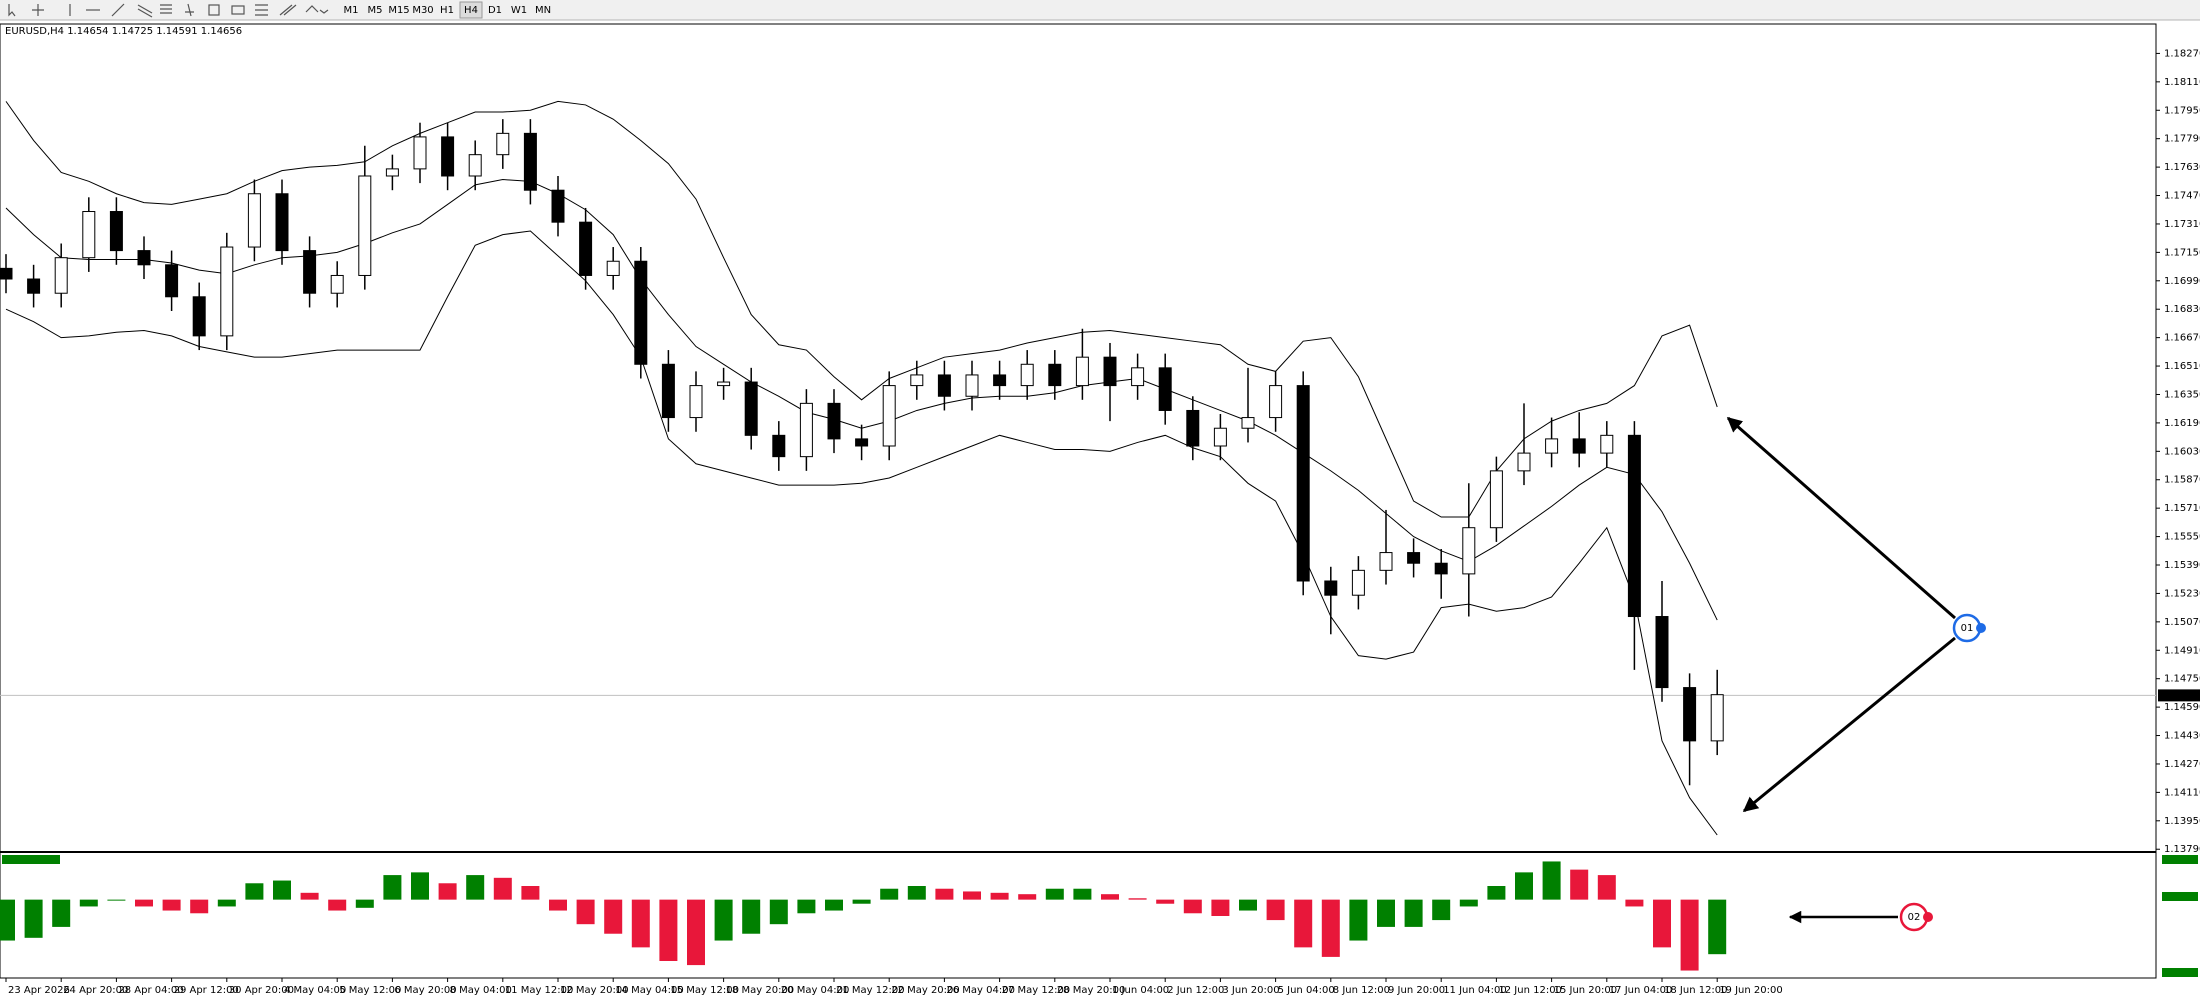 The height and width of the screenshot is (1002, 2200). I want to click on fibo-icon, so click(166, 9).